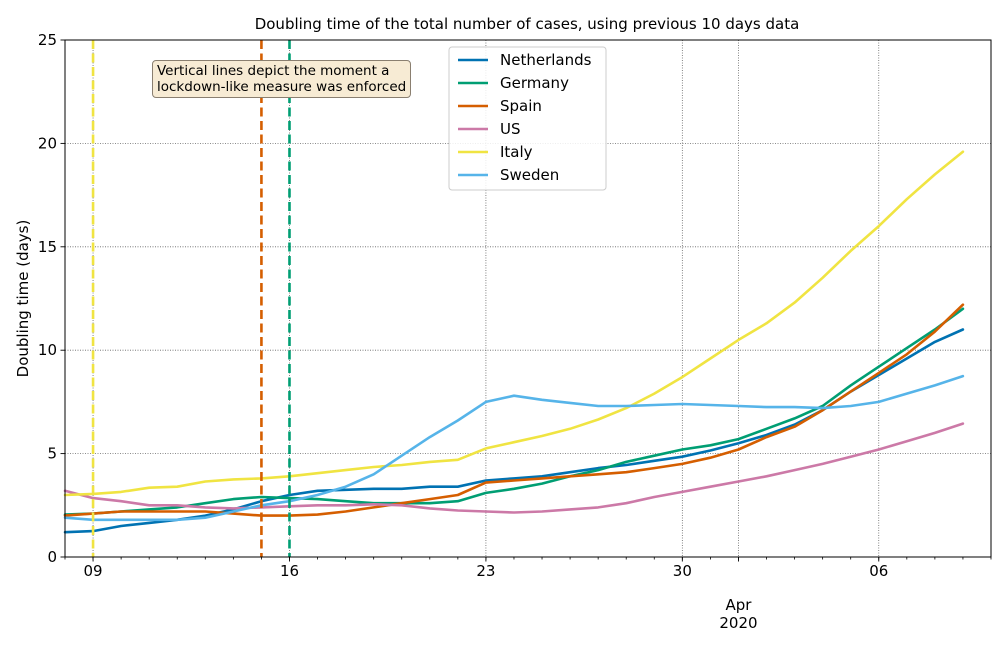 The height and width of the screenshot is (648, 1008). Describe the element at coordinates (47, 40) in the screenshot. I see `y-tick-label: 25` at that location.